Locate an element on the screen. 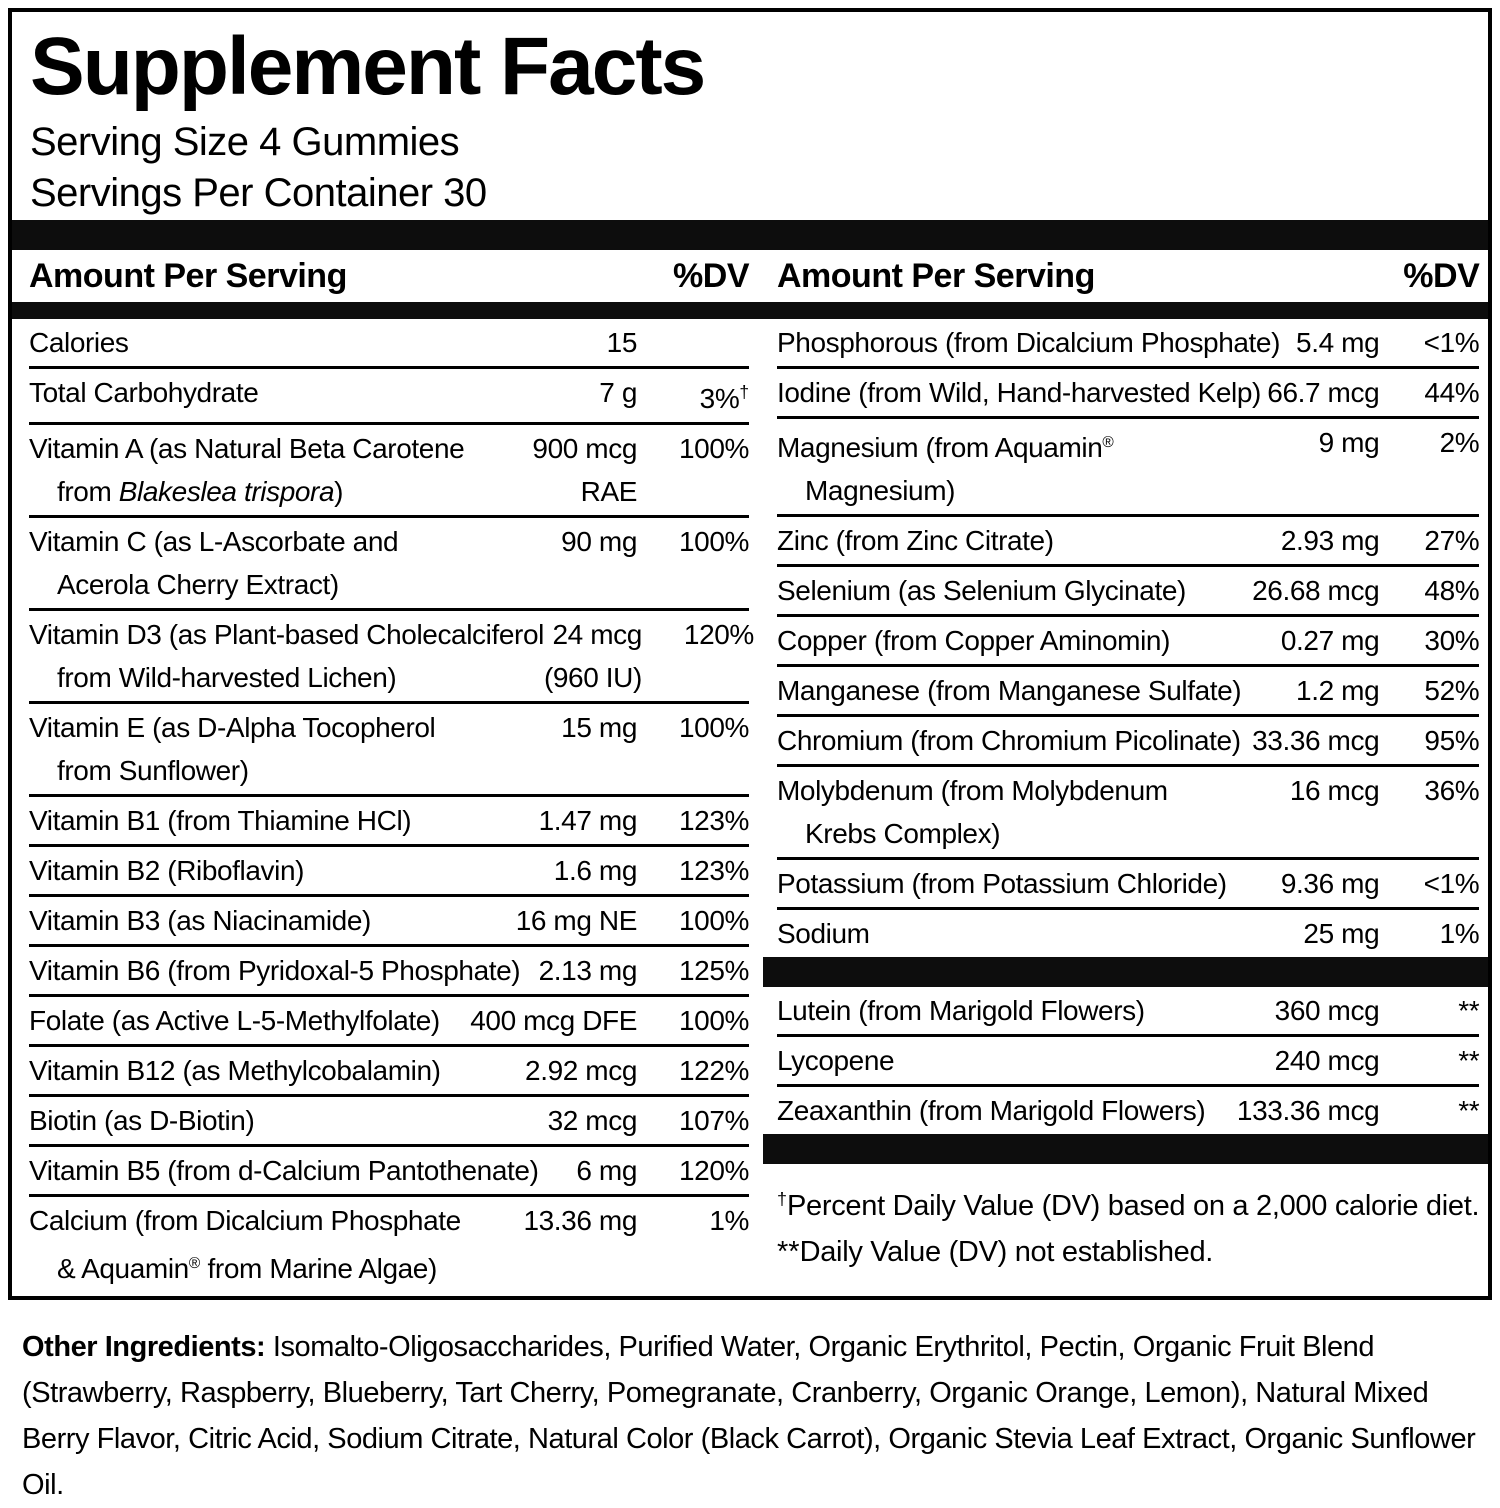 This screenshot has width=1500, height=1508. nutrient-dv: 44% is located at coordinates (1452, 392).